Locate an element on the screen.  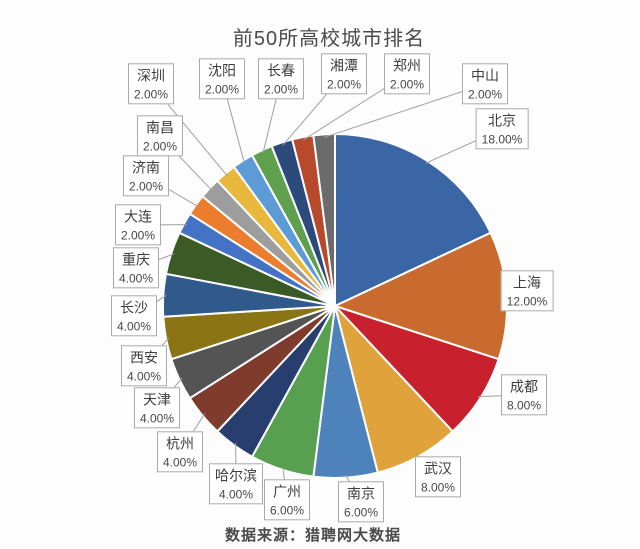
callout-label-济南: 济南 2.00% is located at coordinates (146, 176).